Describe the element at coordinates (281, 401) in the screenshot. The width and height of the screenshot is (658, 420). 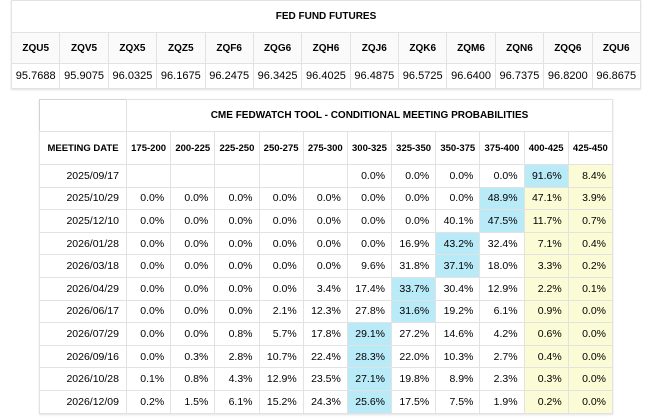
I see `probability-cell: 15.2%` at that location.